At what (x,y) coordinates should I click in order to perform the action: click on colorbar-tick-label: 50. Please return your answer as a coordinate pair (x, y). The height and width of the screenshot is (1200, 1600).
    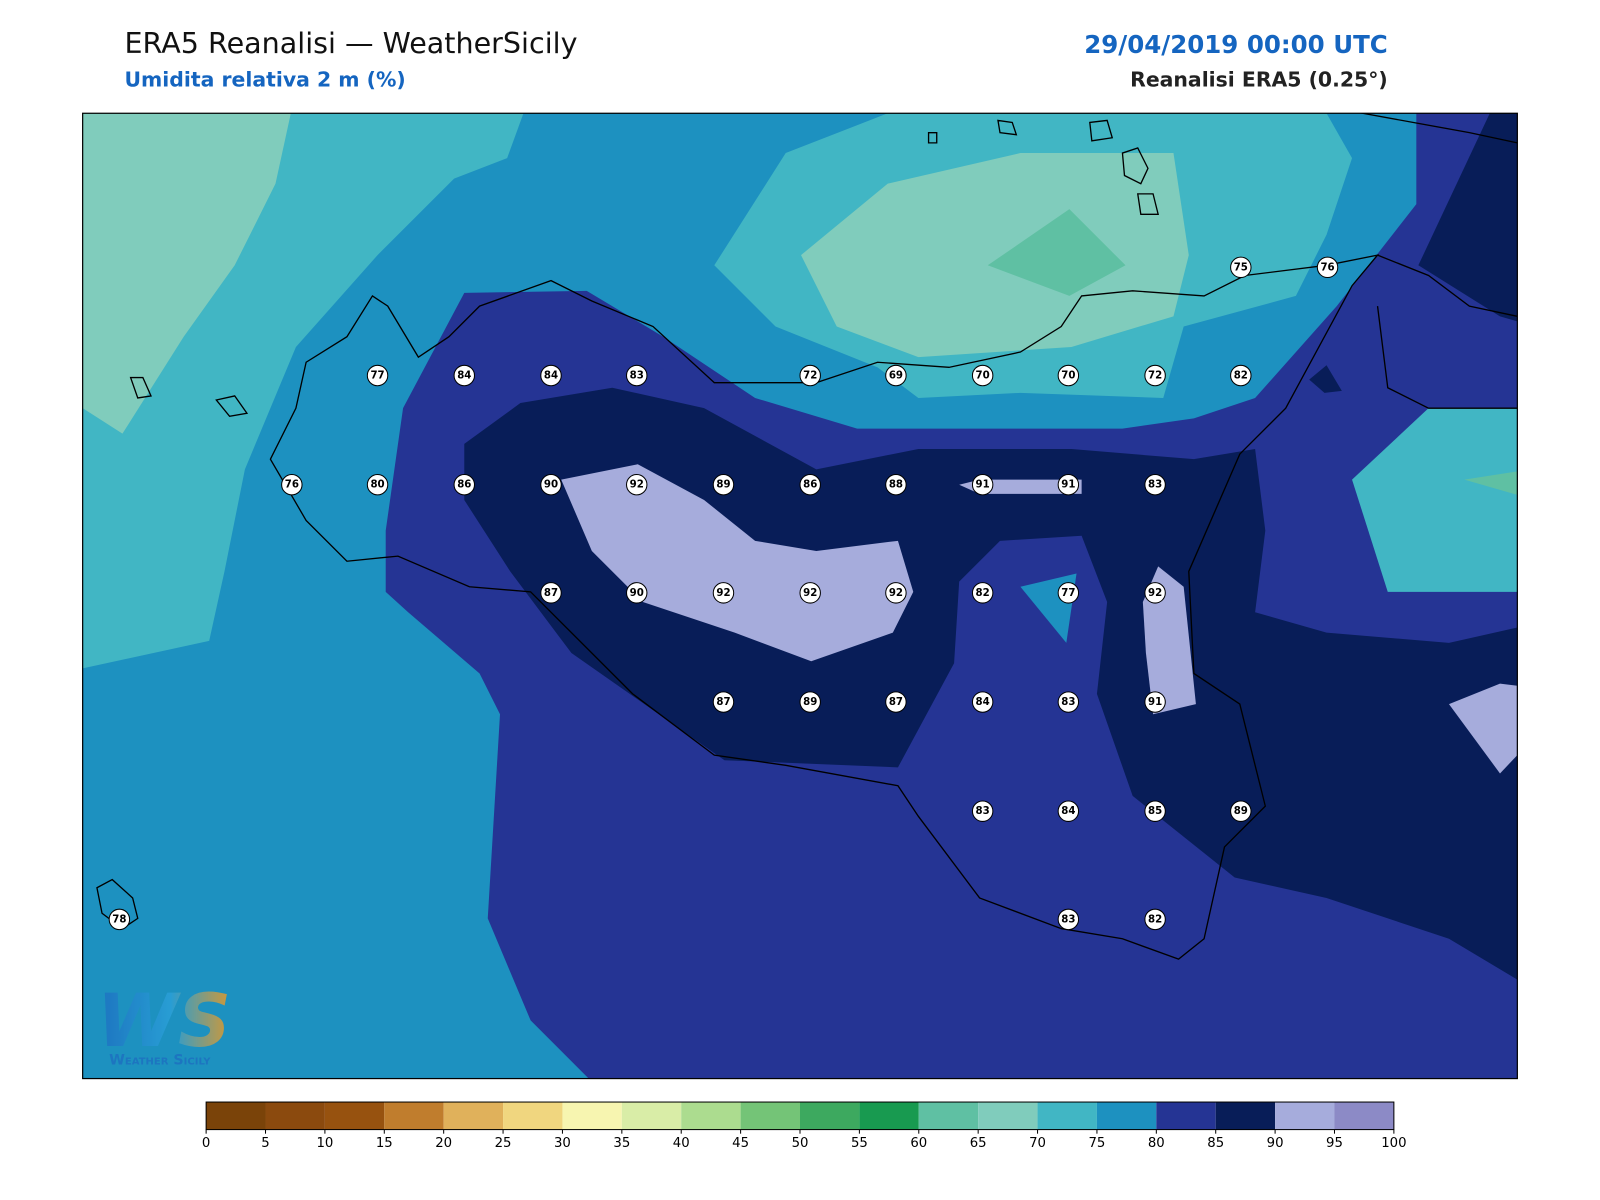
    Looking at the image, I should click on (800, 1143).